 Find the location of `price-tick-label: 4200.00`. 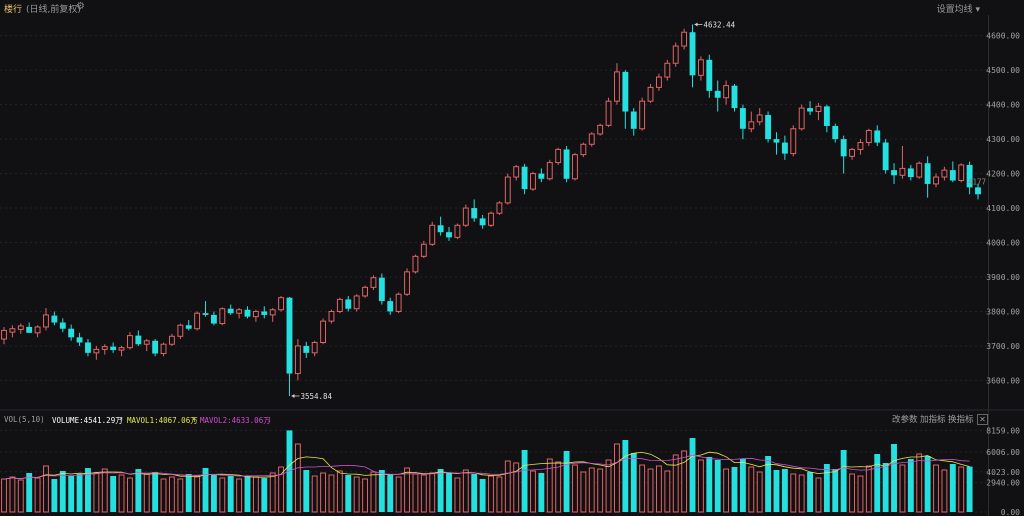

price-tick-label: 4200.00 is located at coordinates (1003, 174).